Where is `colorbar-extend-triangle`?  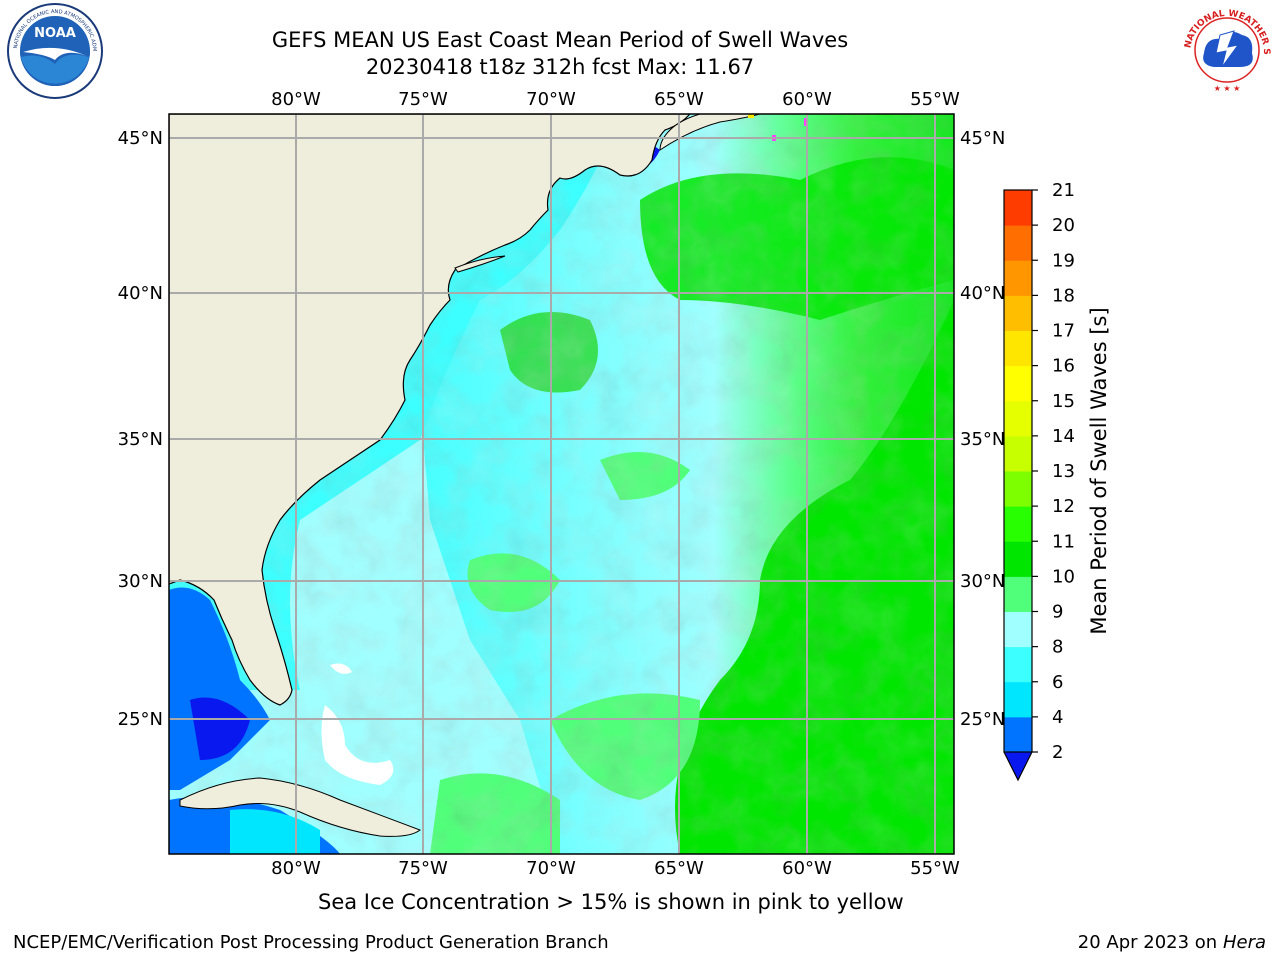 colorbar-extend-triangle is located at coordinates (1018, 766).